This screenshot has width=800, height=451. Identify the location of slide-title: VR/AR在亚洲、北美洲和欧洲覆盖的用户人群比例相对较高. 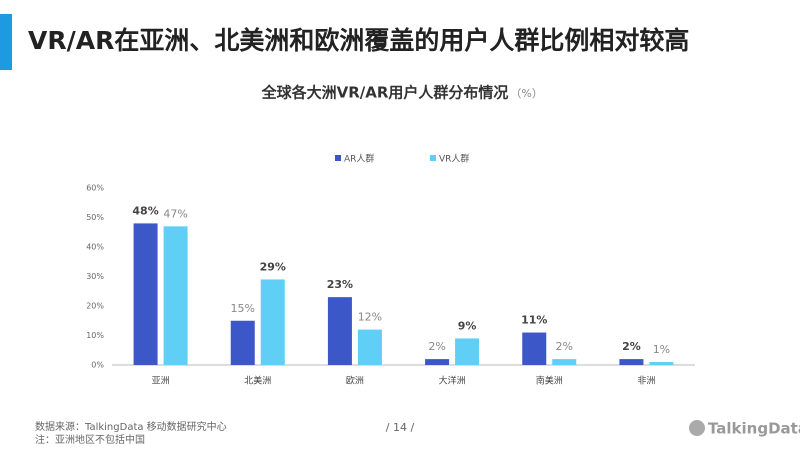
(358, 40).